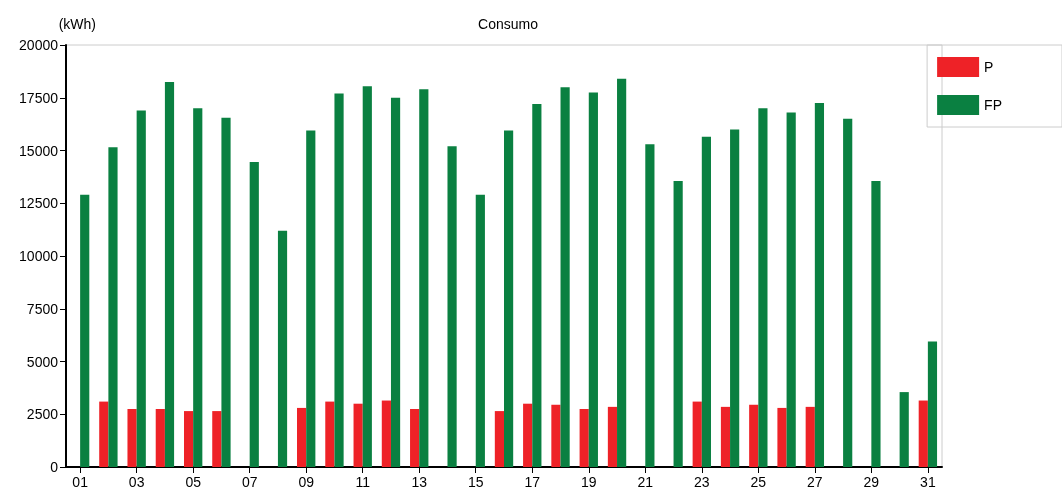 Image resolution: width=1062 pixels, height=495 pixels. Describe the element at coordinates (136, 482) in the screenshot. I see `x-tick-label: 03` at that location.